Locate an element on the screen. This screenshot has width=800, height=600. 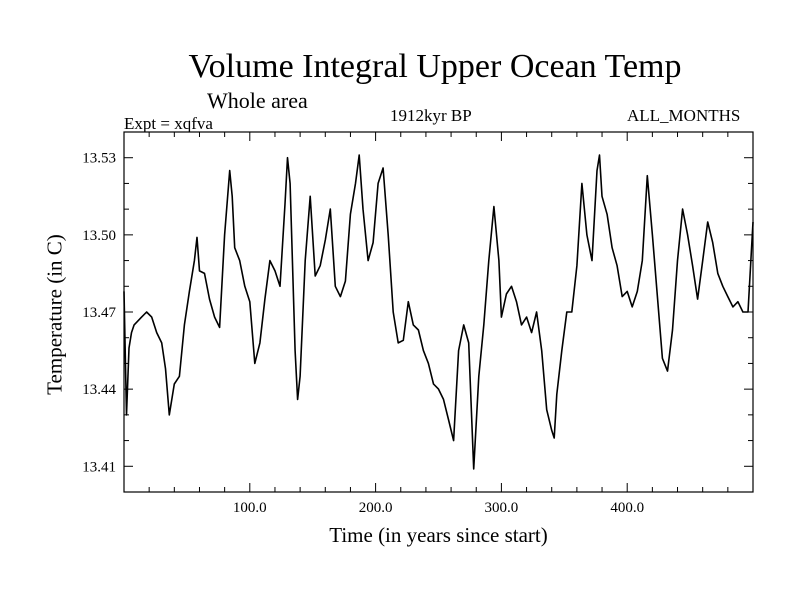
y-tick-label: 13.41 is located at coordinates (99, 467).